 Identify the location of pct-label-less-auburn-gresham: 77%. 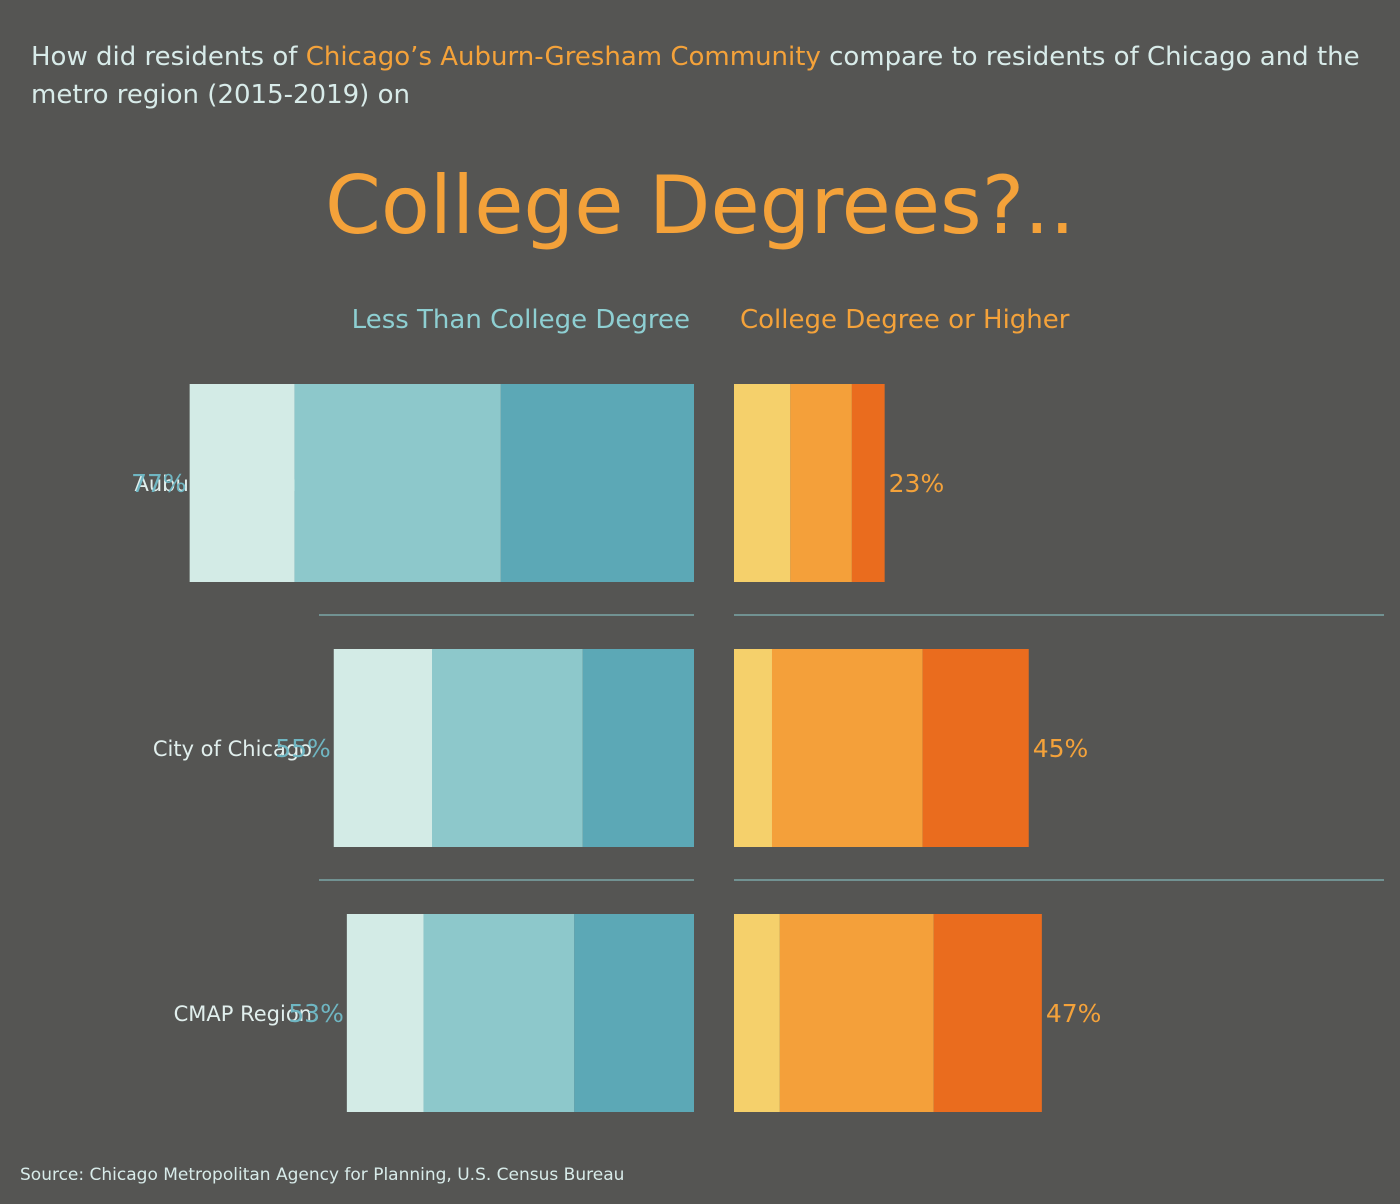
(159, 483).